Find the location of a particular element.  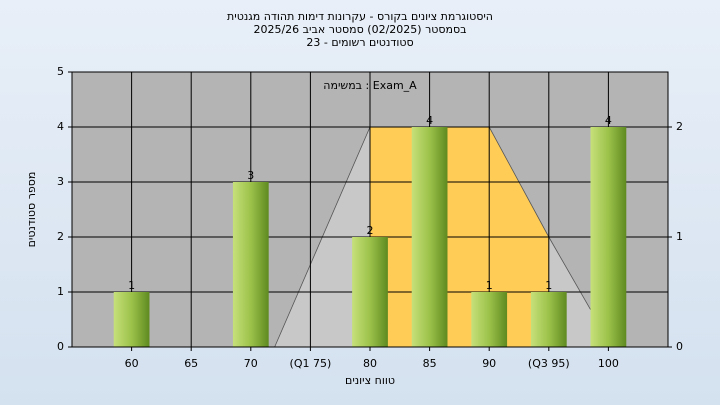

y-tick-label: 2 is located at coordinates (60, 236).